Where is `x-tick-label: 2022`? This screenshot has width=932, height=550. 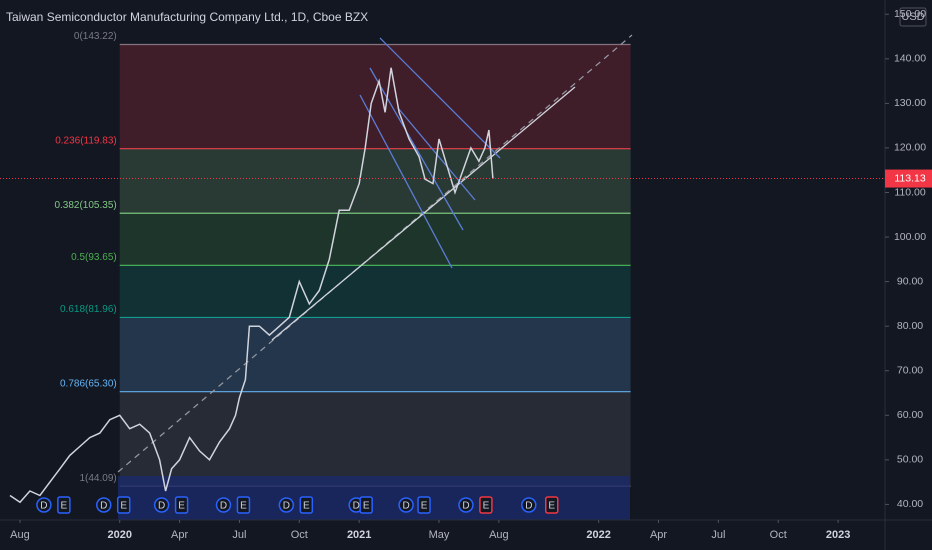 x-tick-label: 2022 is located at coordinates (598, 535).